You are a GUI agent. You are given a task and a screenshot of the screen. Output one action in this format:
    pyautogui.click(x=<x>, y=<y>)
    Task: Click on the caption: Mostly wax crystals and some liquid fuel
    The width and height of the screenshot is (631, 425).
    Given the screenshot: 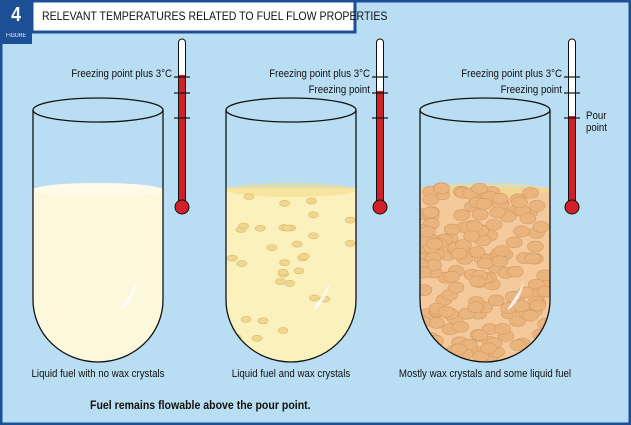 What is the action you would take?
    pyautogui.click(x=485, y=374)
    